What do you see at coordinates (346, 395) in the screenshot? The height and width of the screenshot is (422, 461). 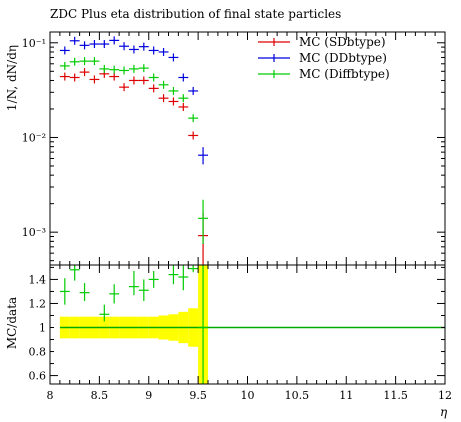 I see `x-tick-label: 11` at bounding box center [346, 395].